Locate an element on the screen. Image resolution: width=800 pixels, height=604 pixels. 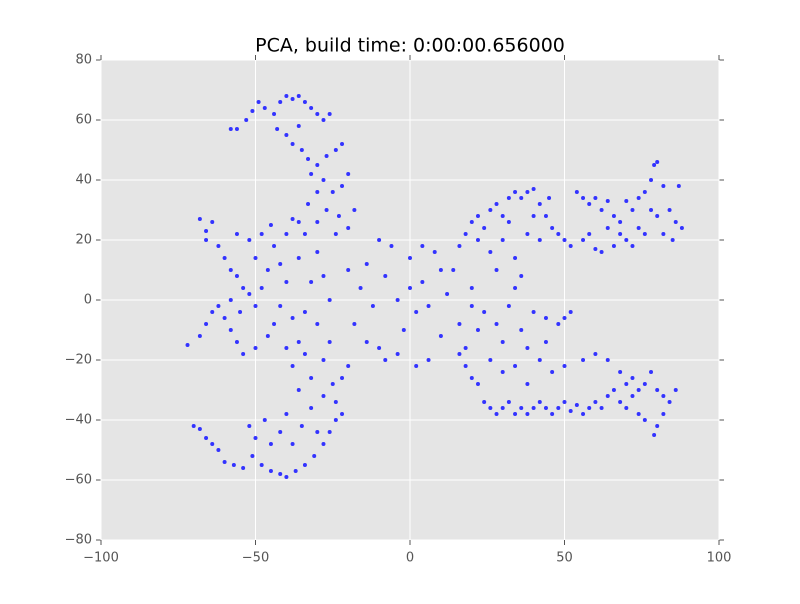
y-tick-label: 60 is located at coordinates (83, 120).